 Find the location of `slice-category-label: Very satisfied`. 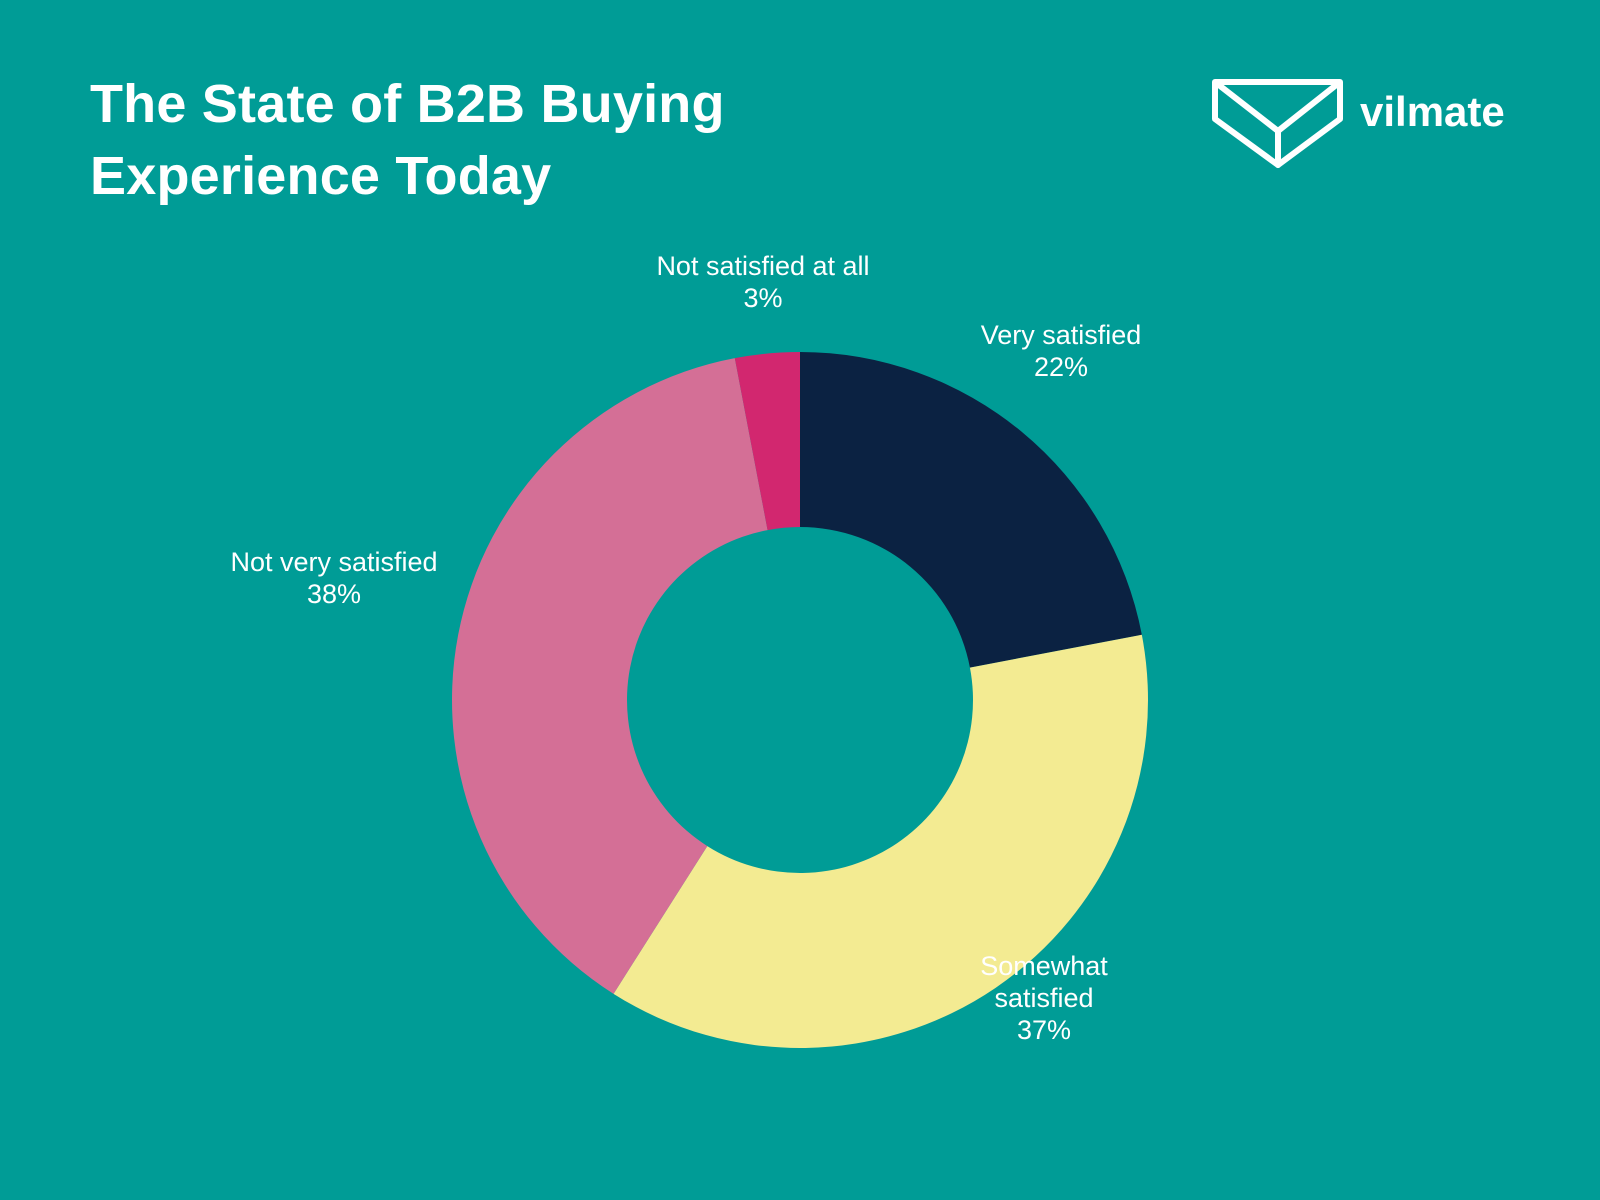

slice-category-label: Very satisfied is located at coordinates (1061, 335).